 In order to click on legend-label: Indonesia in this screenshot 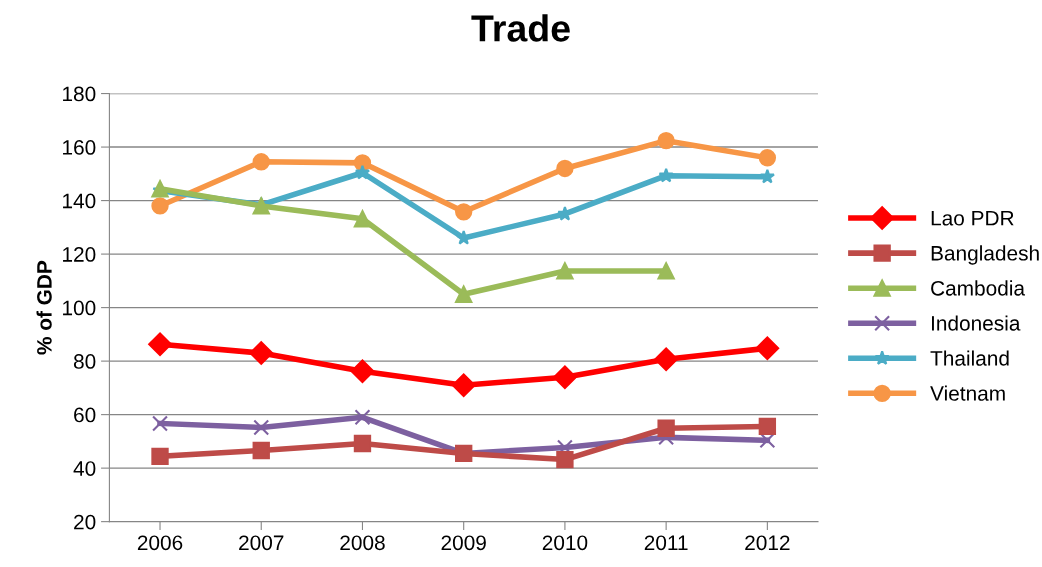, I will do `click(976, 323)`.